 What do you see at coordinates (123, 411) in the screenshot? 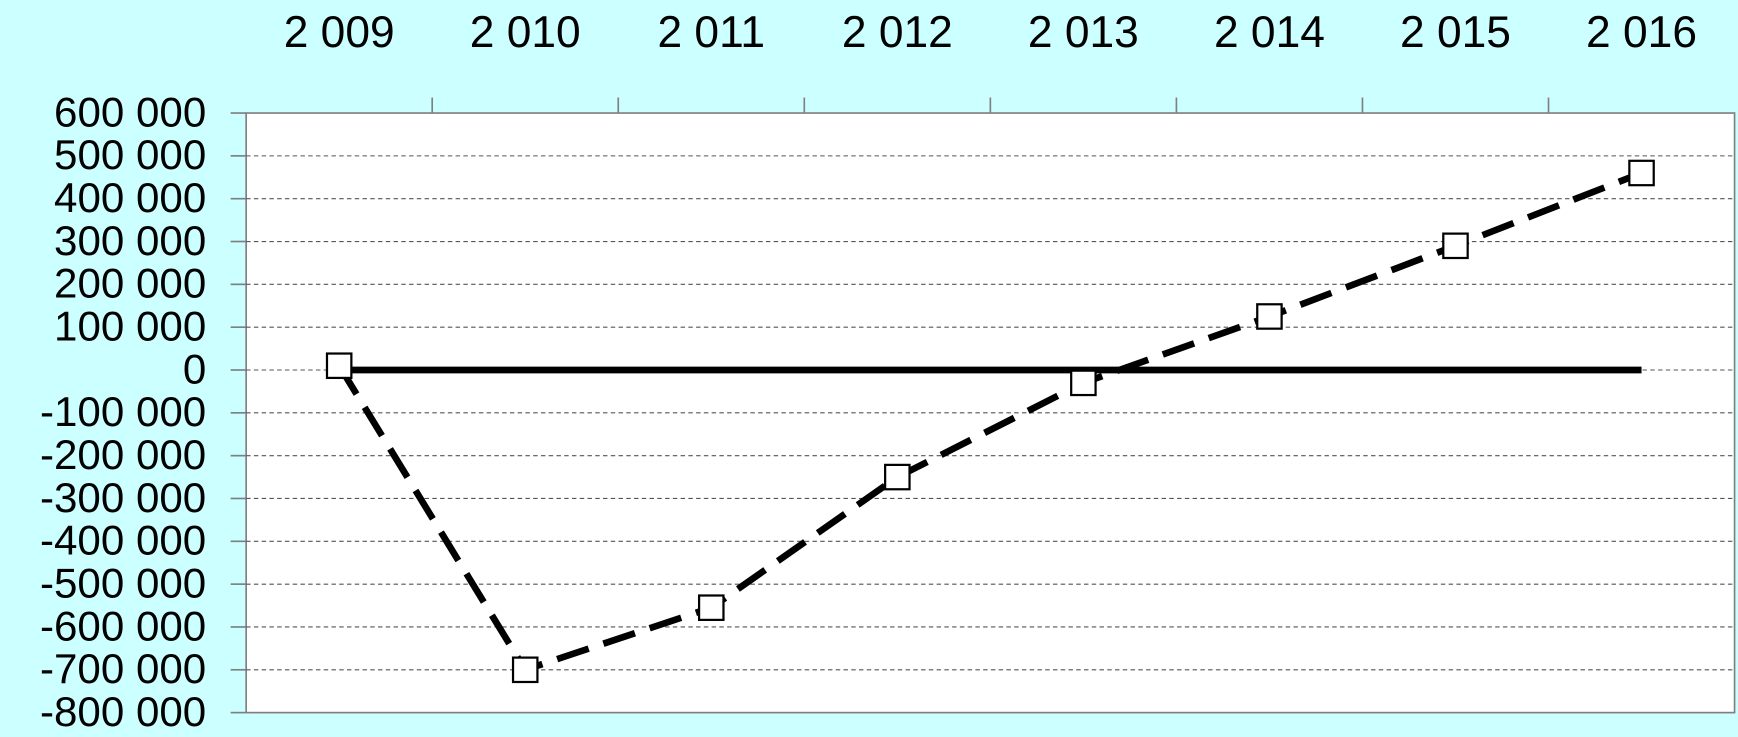
I see `y-tick-label: -100 000` at bounding box center [123, 411].